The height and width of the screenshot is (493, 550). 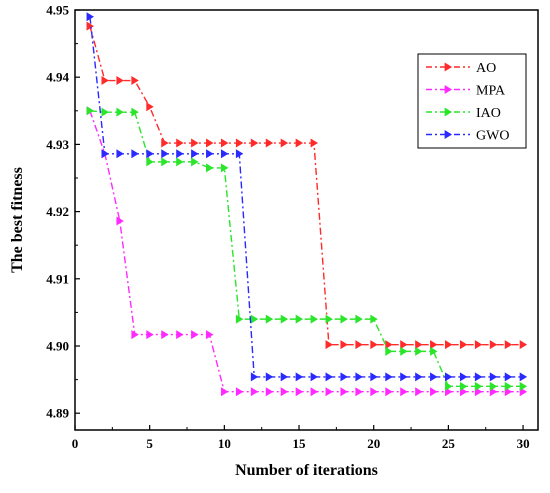 I want to click on x-axis-ticks: 0 5 10 15 20 25 30, so click(x=301, y=438).